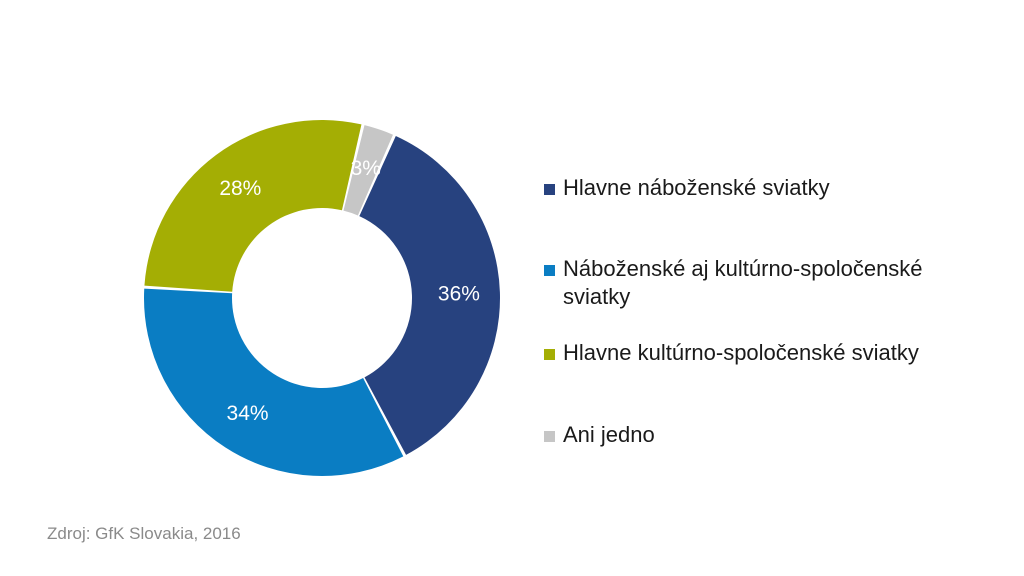 The height and width of the screenshot is (576, 1024). I want to click on slice-value-label: 34%, so click(248, 413).